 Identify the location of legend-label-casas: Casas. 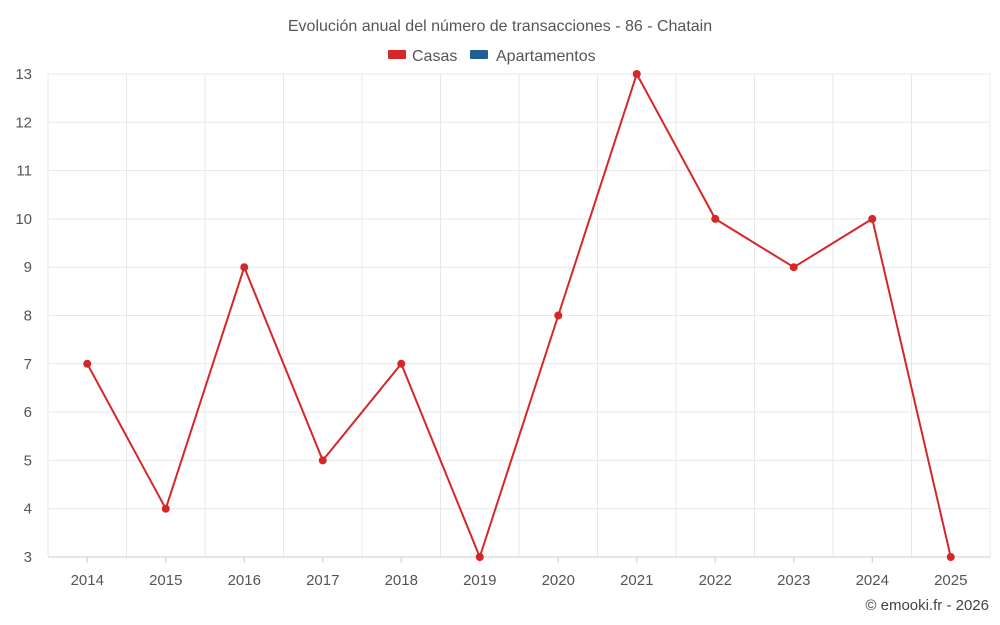
(434, 56).